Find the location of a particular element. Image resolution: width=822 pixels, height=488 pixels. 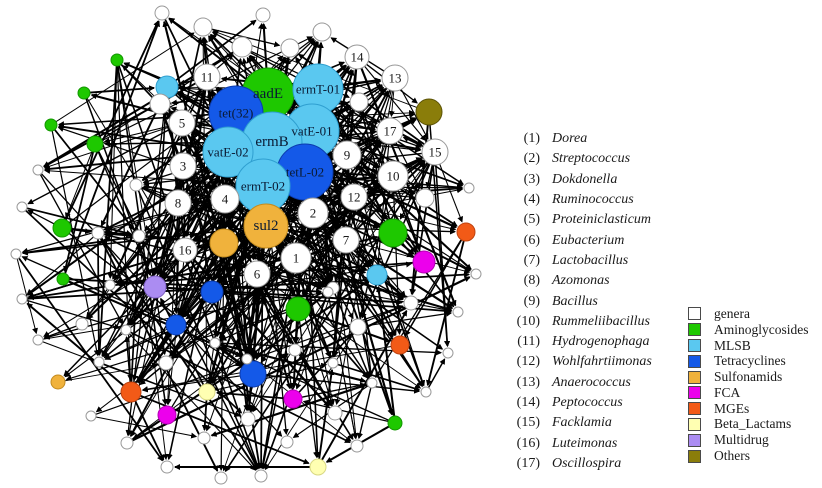

legend-item: MGEs is located at coordinates (748, 409).